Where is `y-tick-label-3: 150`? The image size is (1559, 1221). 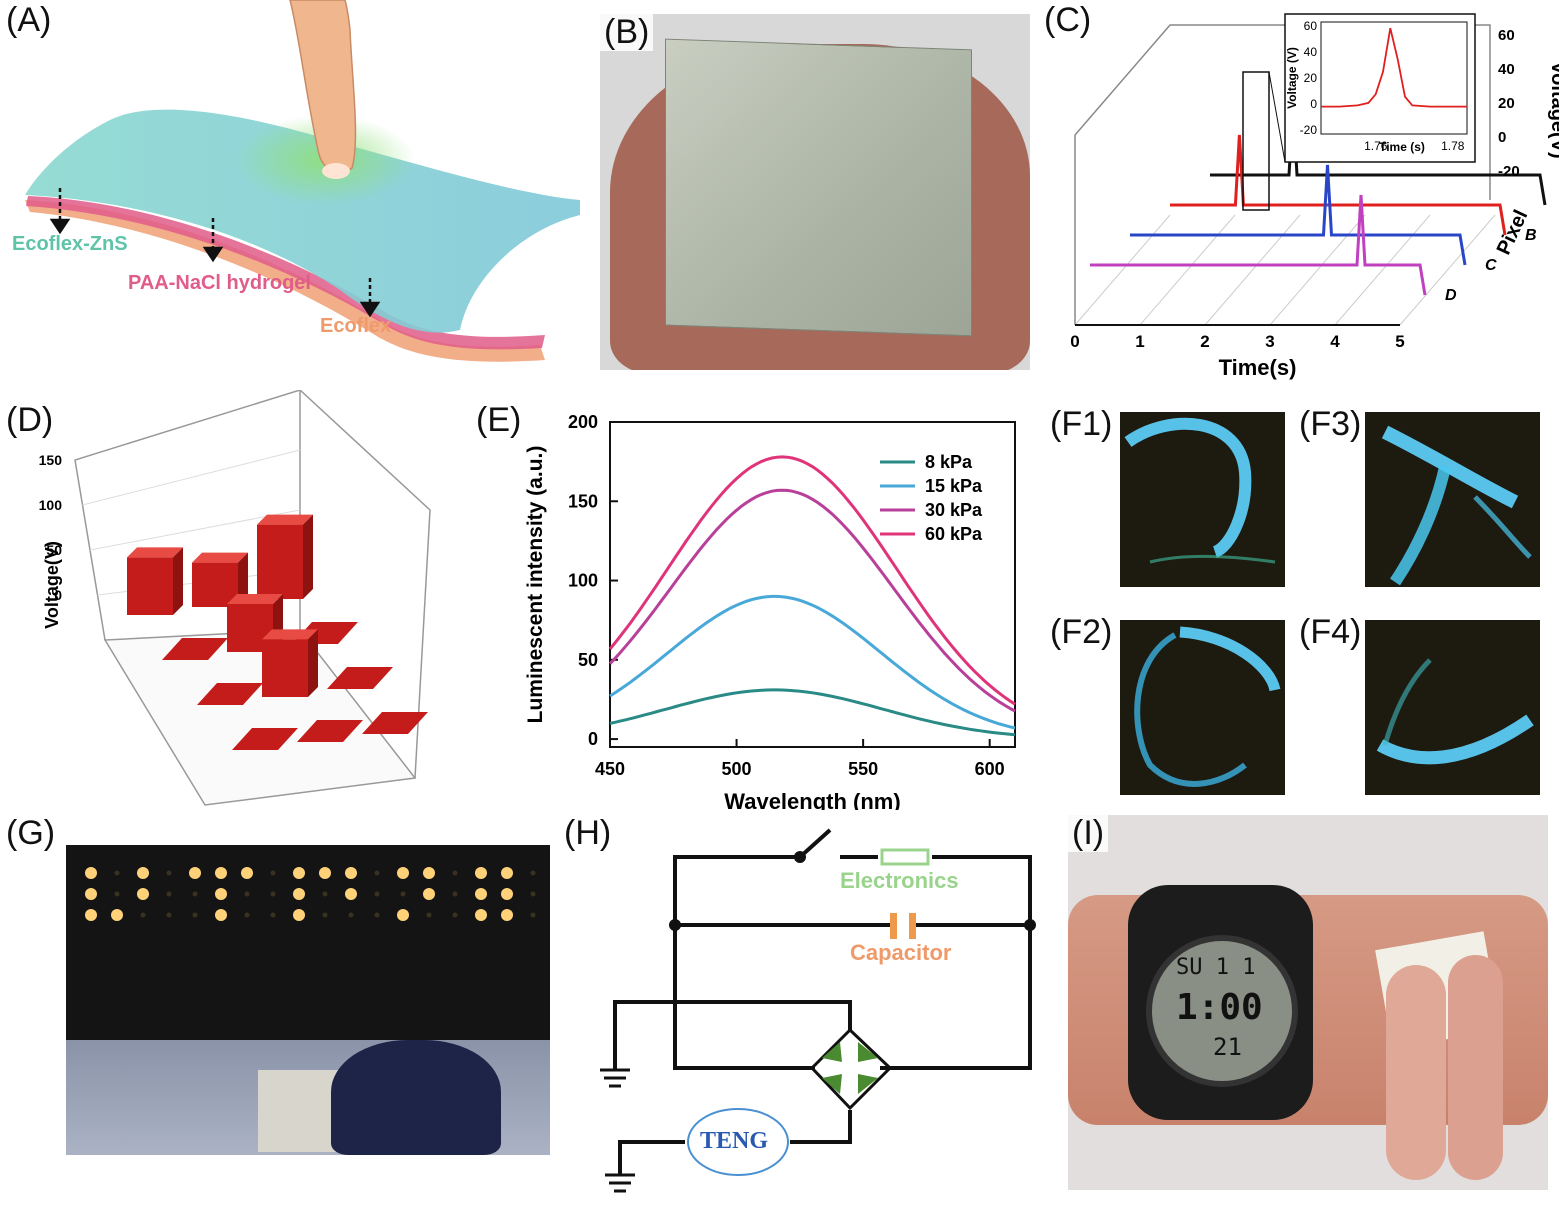 y-tick-label-3: 150 is located at coordinates (583, 501).